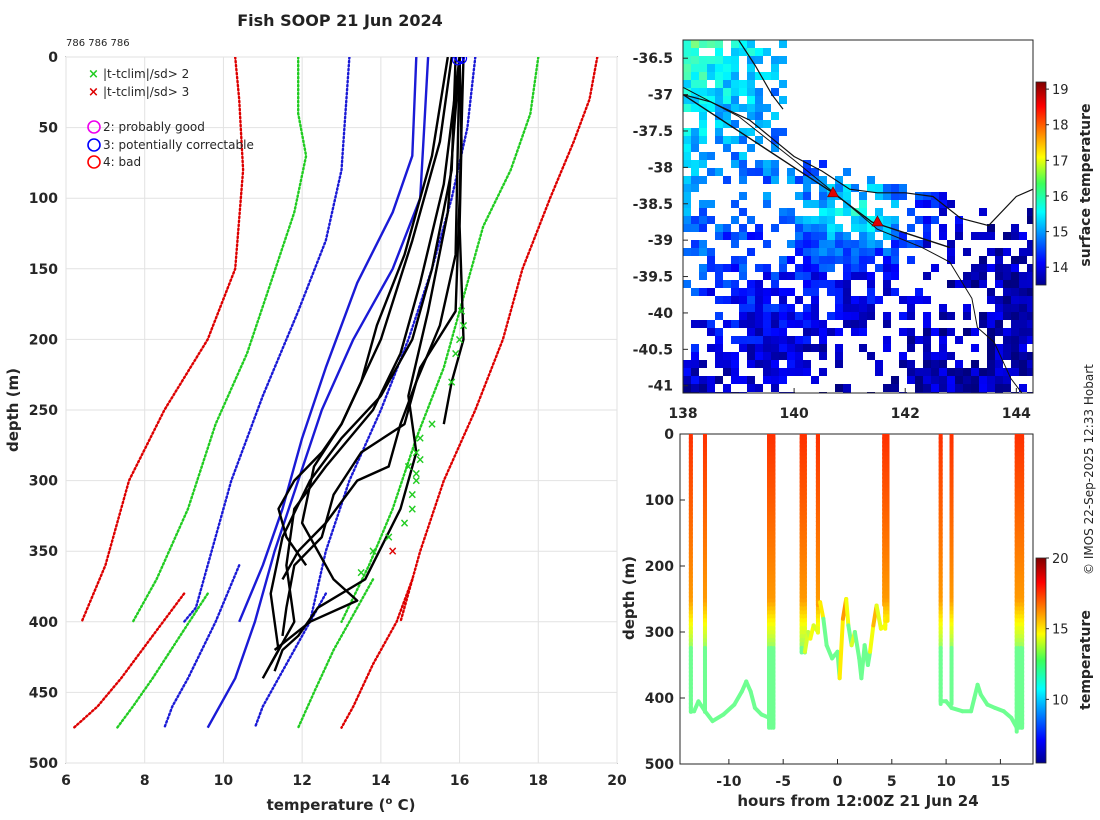 This screenshot has width=1100, height=820. I want to click on section-xtick-label: 10, so click(946, 782).